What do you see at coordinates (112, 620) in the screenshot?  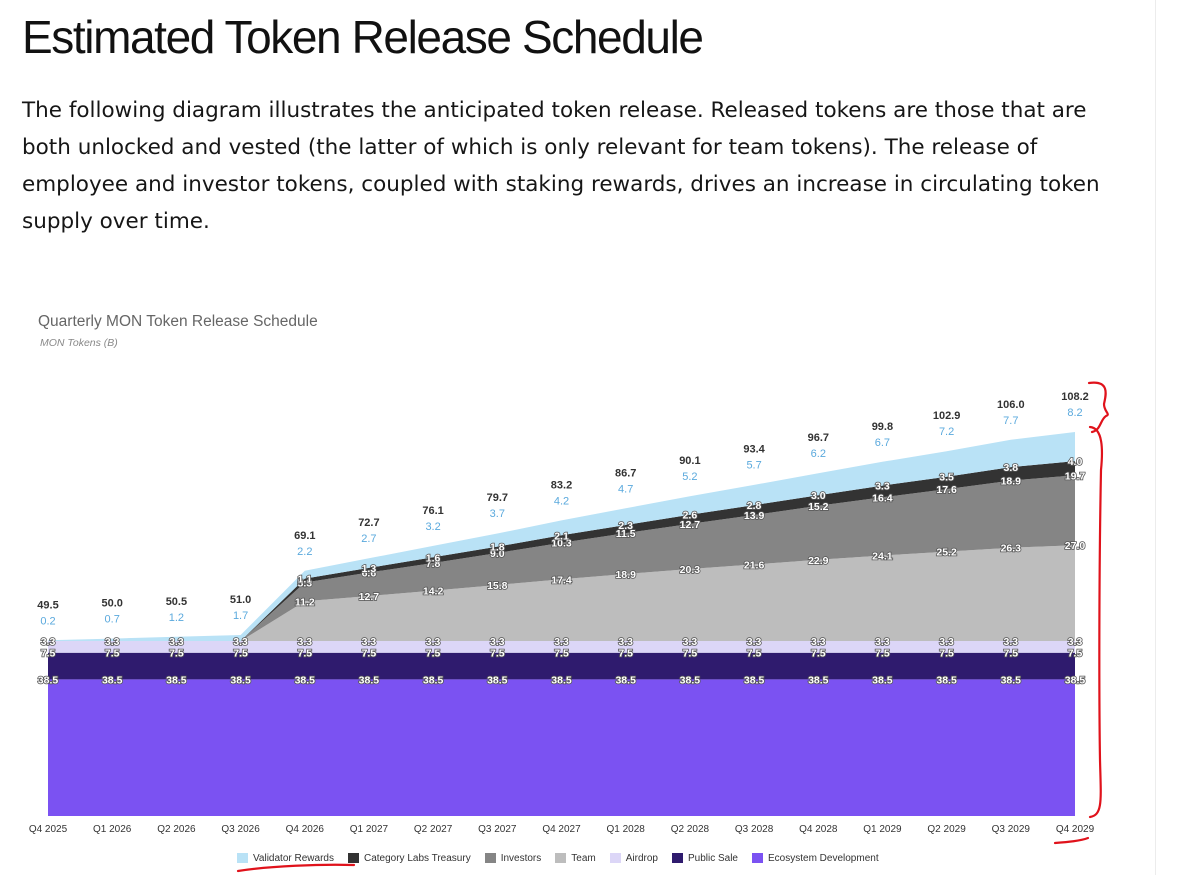 I see `data-label-validator-rewards: 0.7` at bounding box center [112, 620].